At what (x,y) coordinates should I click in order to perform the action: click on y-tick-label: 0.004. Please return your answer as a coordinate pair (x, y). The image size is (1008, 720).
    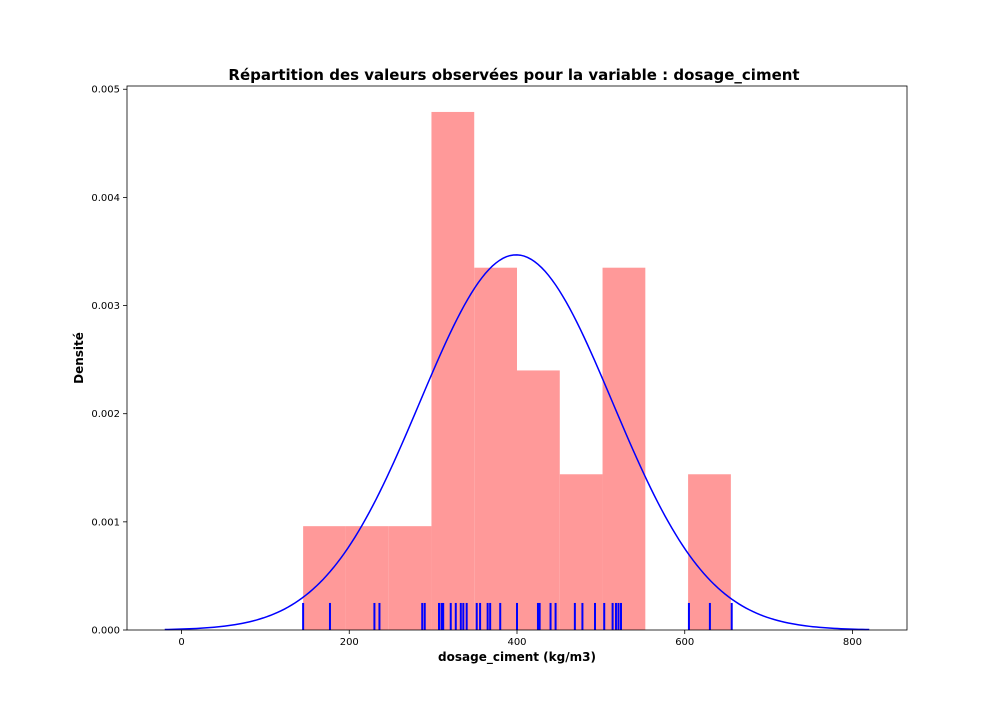
    Looking at the image, I should click on (105, 198).